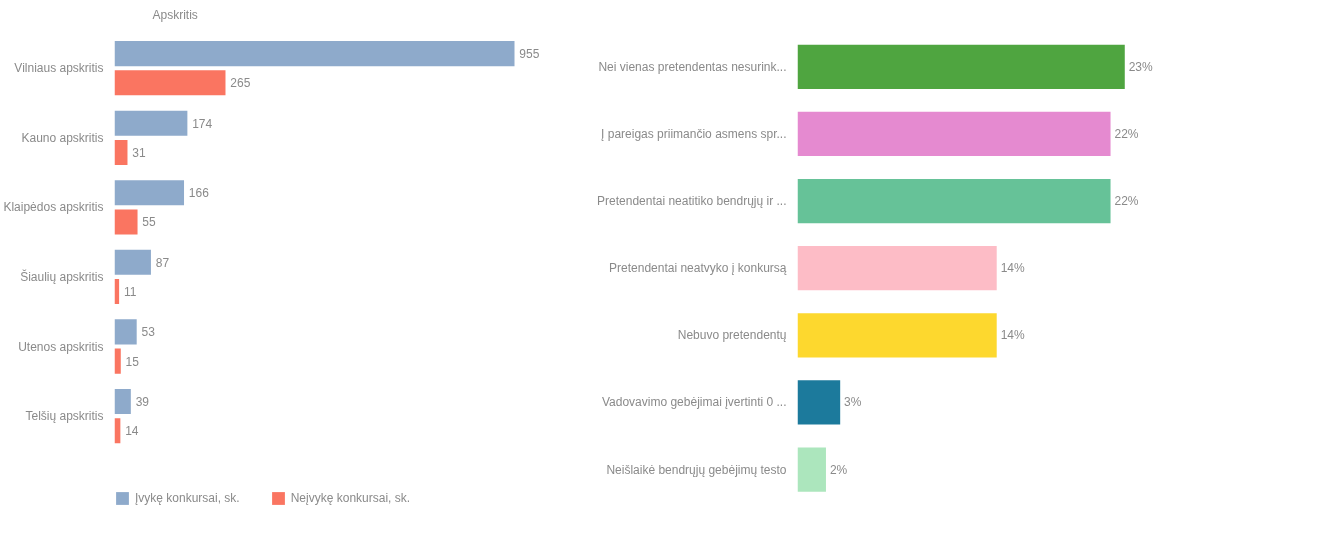  Describe the element at coordinates (529, 54) in the screenshot. I see `data-label: 955` at that location.